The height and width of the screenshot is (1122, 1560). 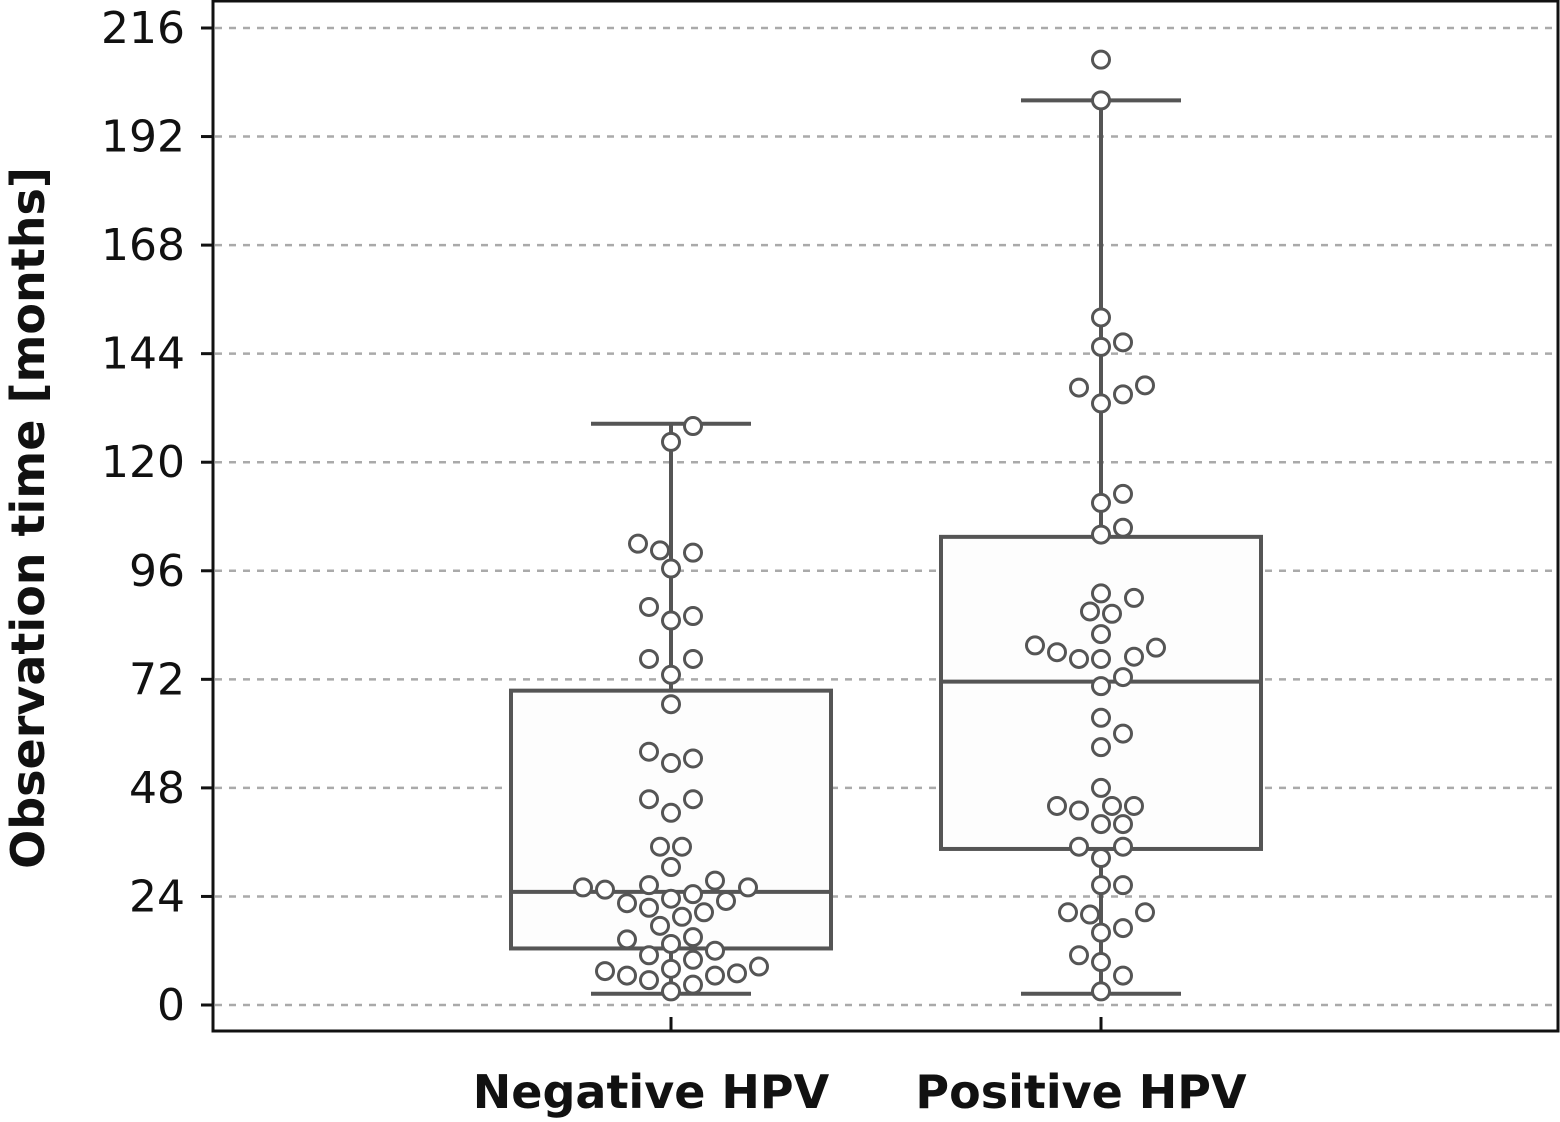 What do you see at coordinates (143, 245) in the screenshot?
I see `y-tick-label: 168` at bounding box center [143, 245].